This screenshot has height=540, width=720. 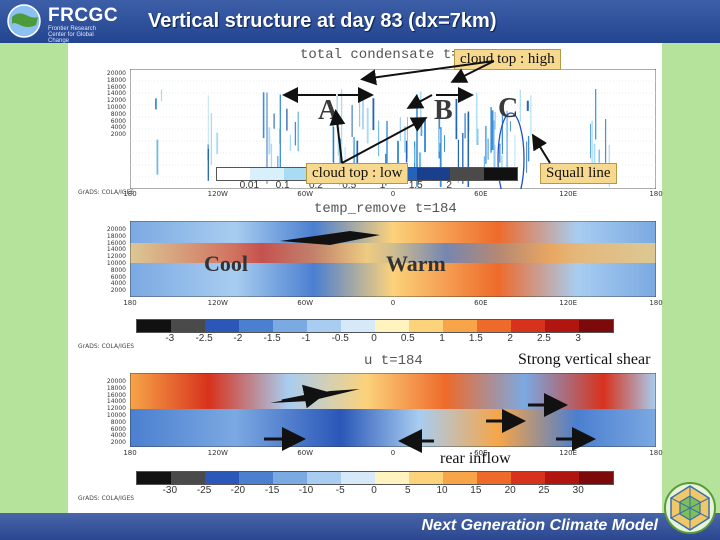 What do you see at coordinates (393, 453) in the screenshot?
I see `panel3-x-axis: 180 120W 60W 0 60E 120E 180` at bounding box center [393, 453].